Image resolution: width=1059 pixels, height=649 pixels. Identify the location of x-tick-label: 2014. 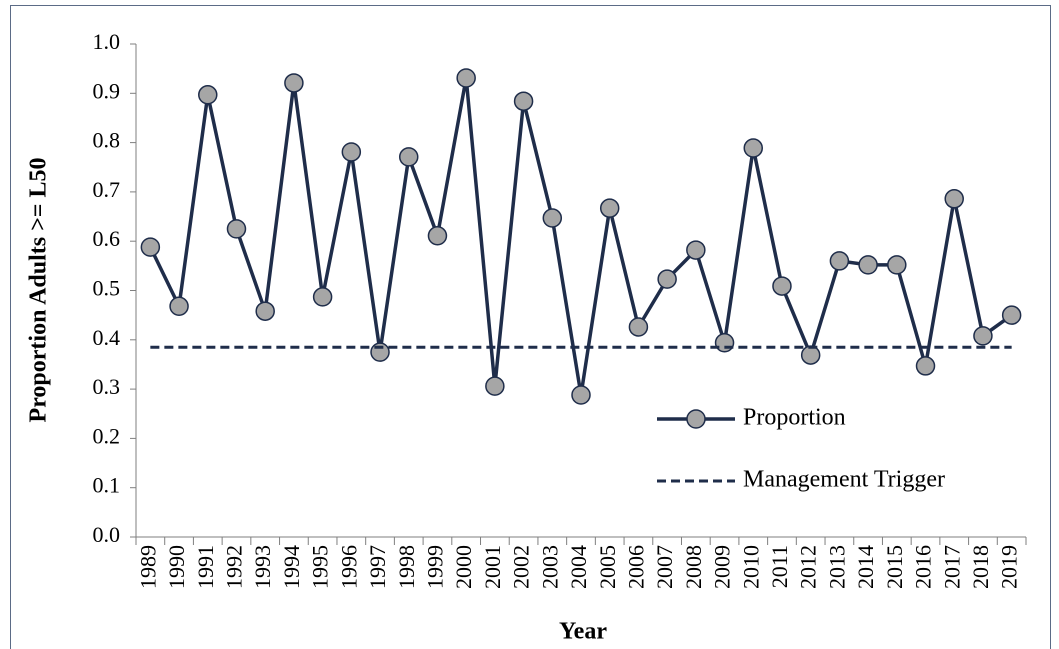
(865, 567).